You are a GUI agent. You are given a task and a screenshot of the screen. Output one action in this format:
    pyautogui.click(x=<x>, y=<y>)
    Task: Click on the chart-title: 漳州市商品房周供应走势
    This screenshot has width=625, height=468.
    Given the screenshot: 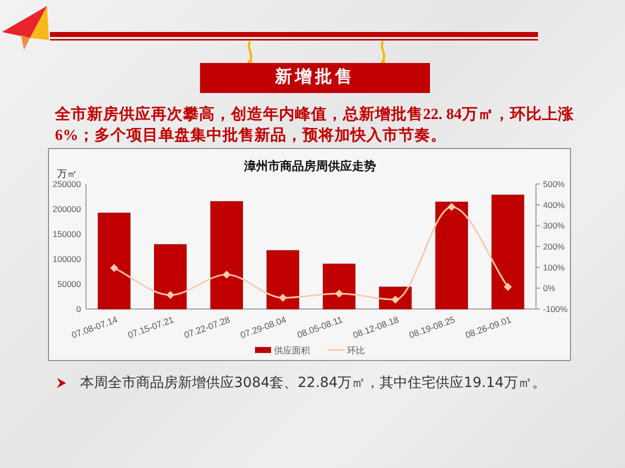 What is the action you would take?
    pyautogui.click(x=309, y=166)
    